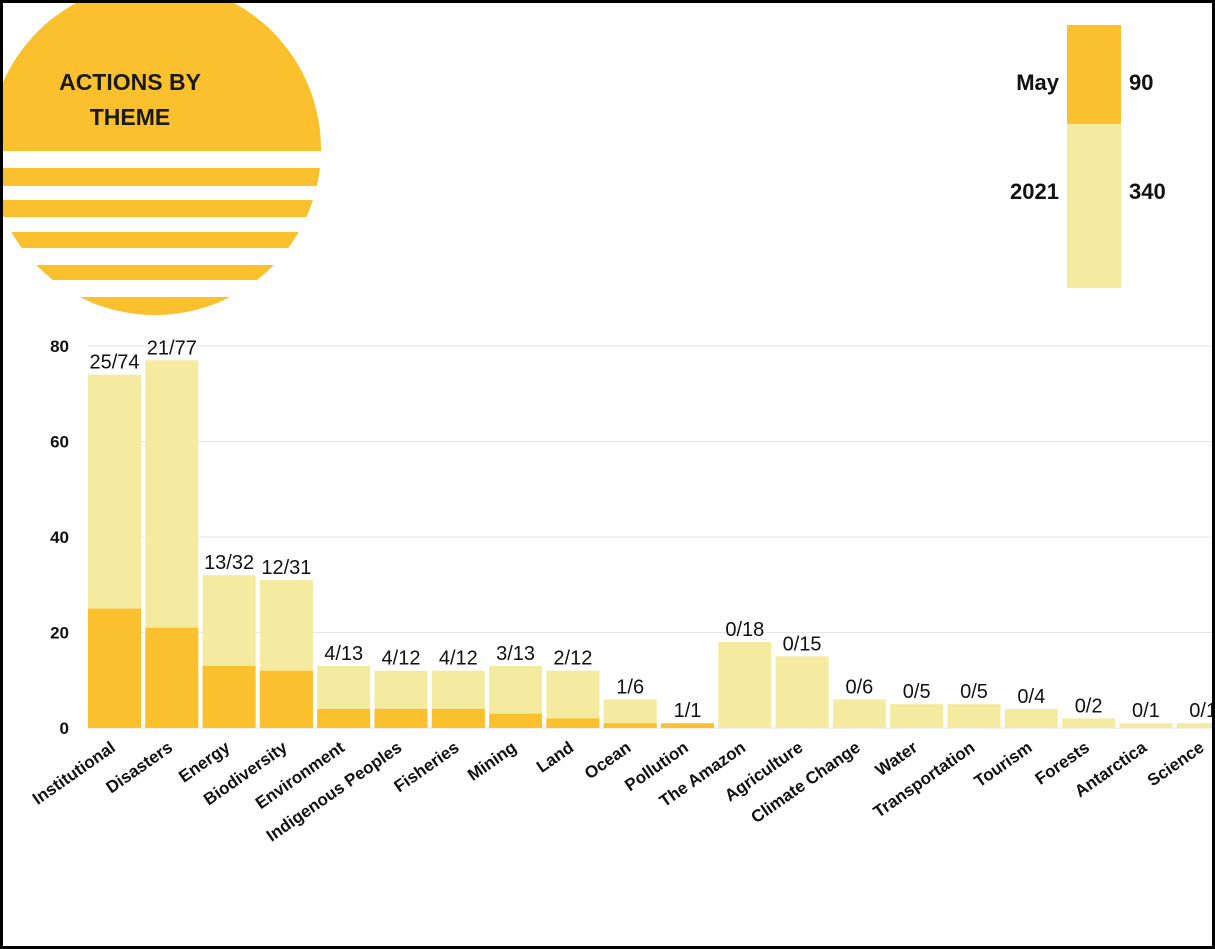  Describe the element at coordinates (172, 348) in the screenshot. I see `data-label: 21/77` at that location.